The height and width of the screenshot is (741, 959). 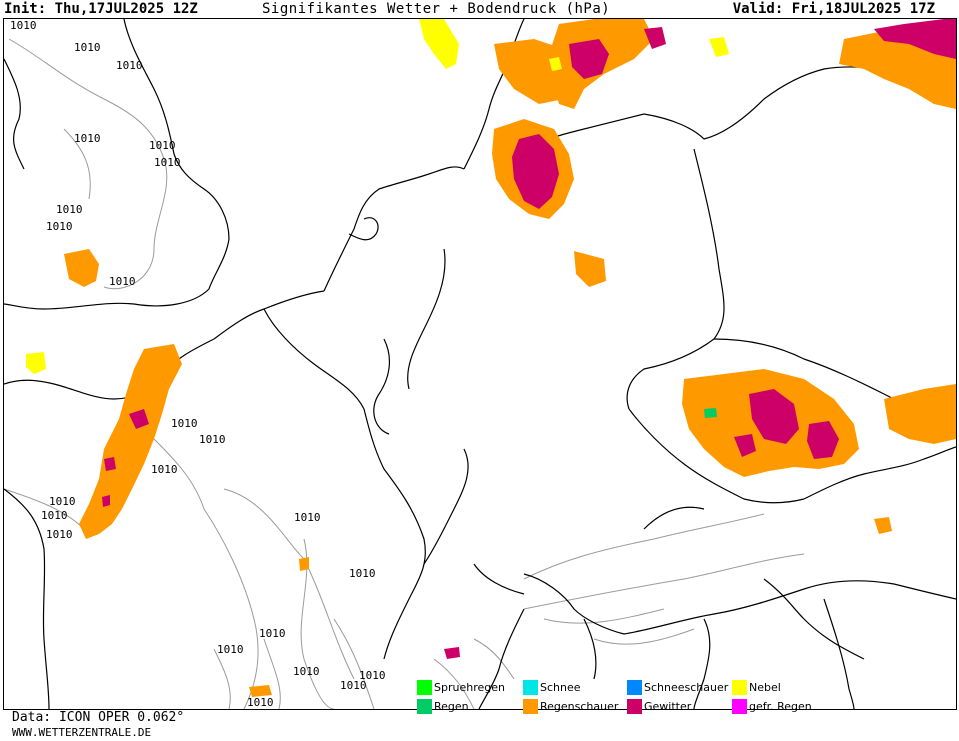 I want to click on legend-item: Regen, so click(x=443, y=707).